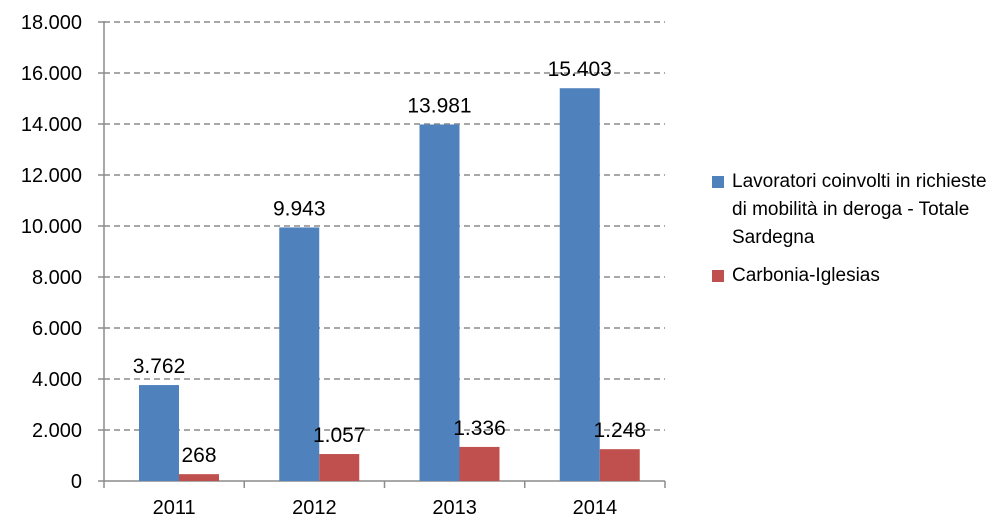 Image resolution: width=1005 pixels, height=523 pixels. What do you see at coordinates (479, 463) in the screenshot?
I see `bar-series-2-2013` at bounding box center [479, 463].